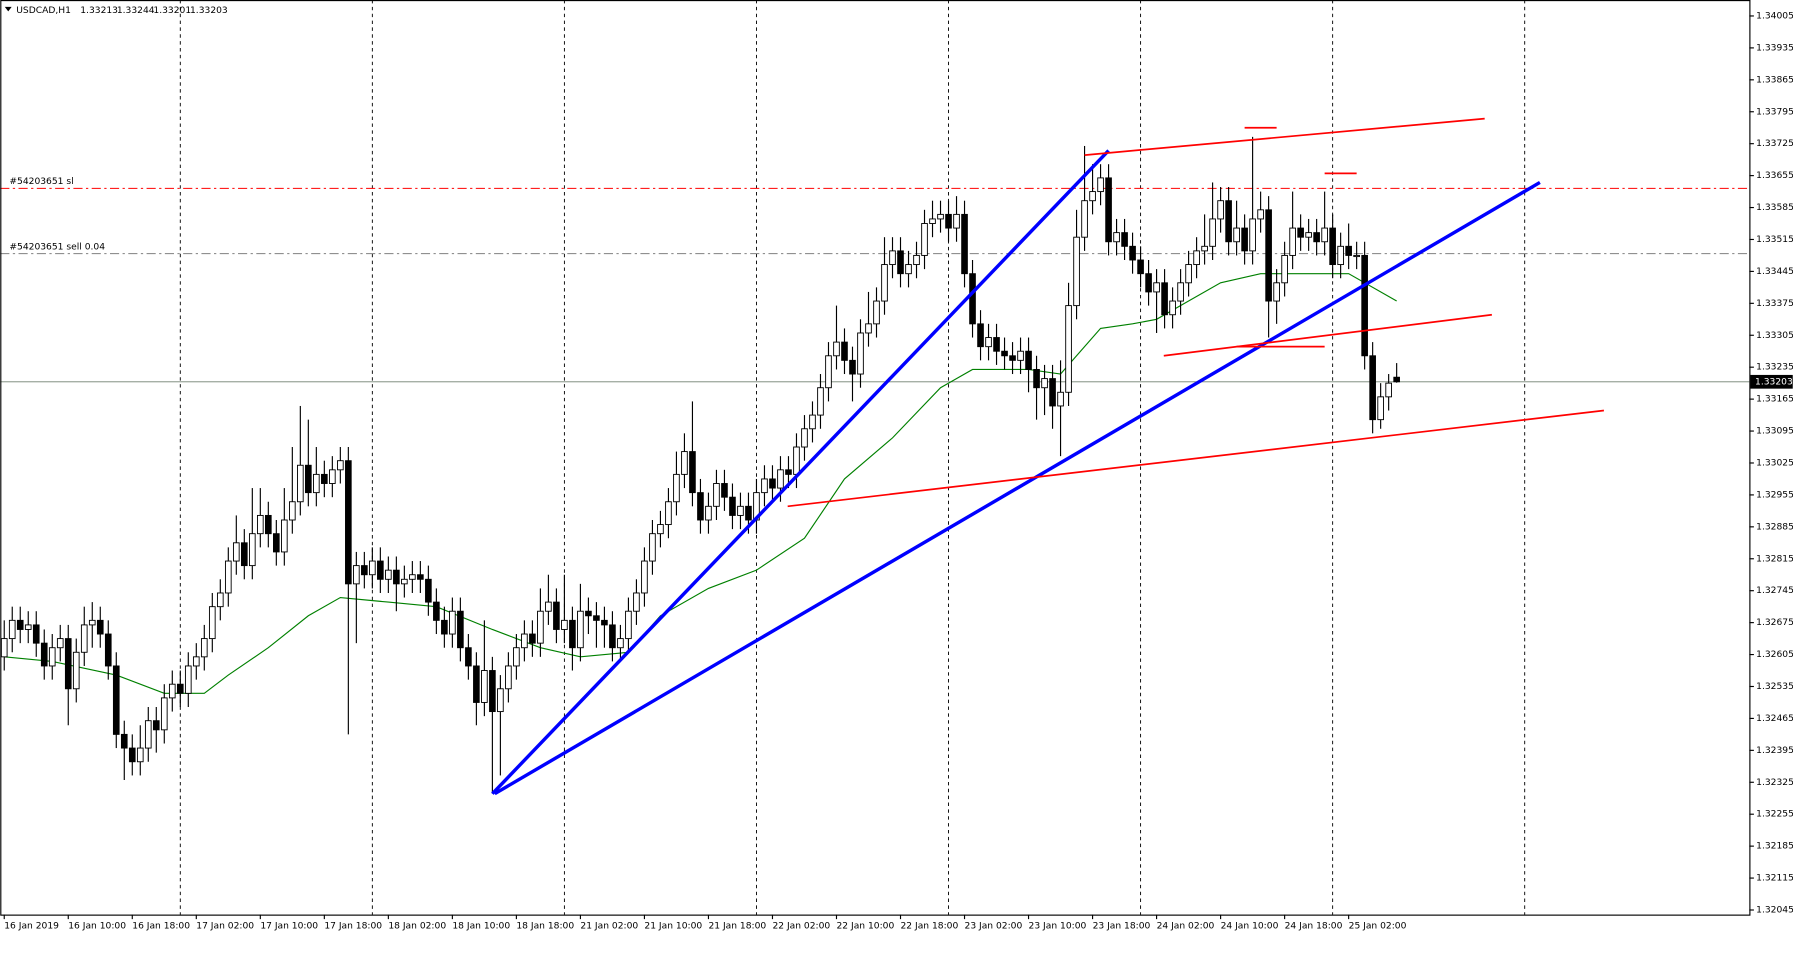 The height and width of the screenshot is (966, 1793). I want to click on y-tick-label: 1.32325, so click(1774, 783).